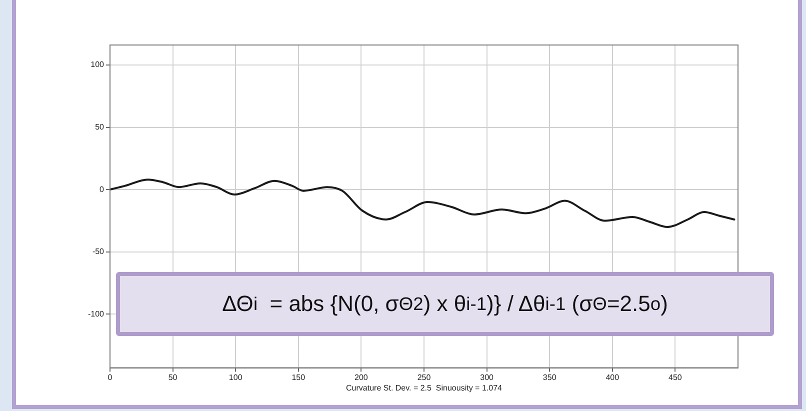  What do you see at coordinates (173, 377) in the screenshot?
I see `x-tick-label: 50` at bounding box center [173, 377].